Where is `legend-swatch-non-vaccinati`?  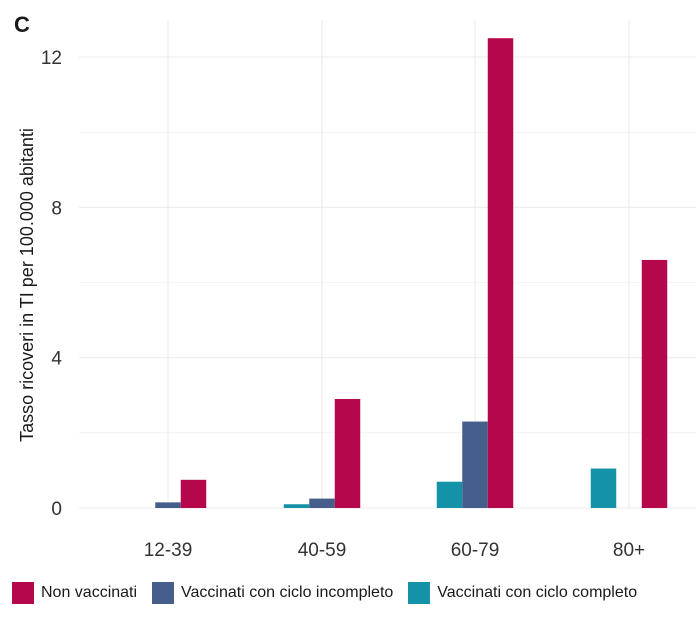 legend-swatch-non-vaccinati is located at coordinates (23, 593).